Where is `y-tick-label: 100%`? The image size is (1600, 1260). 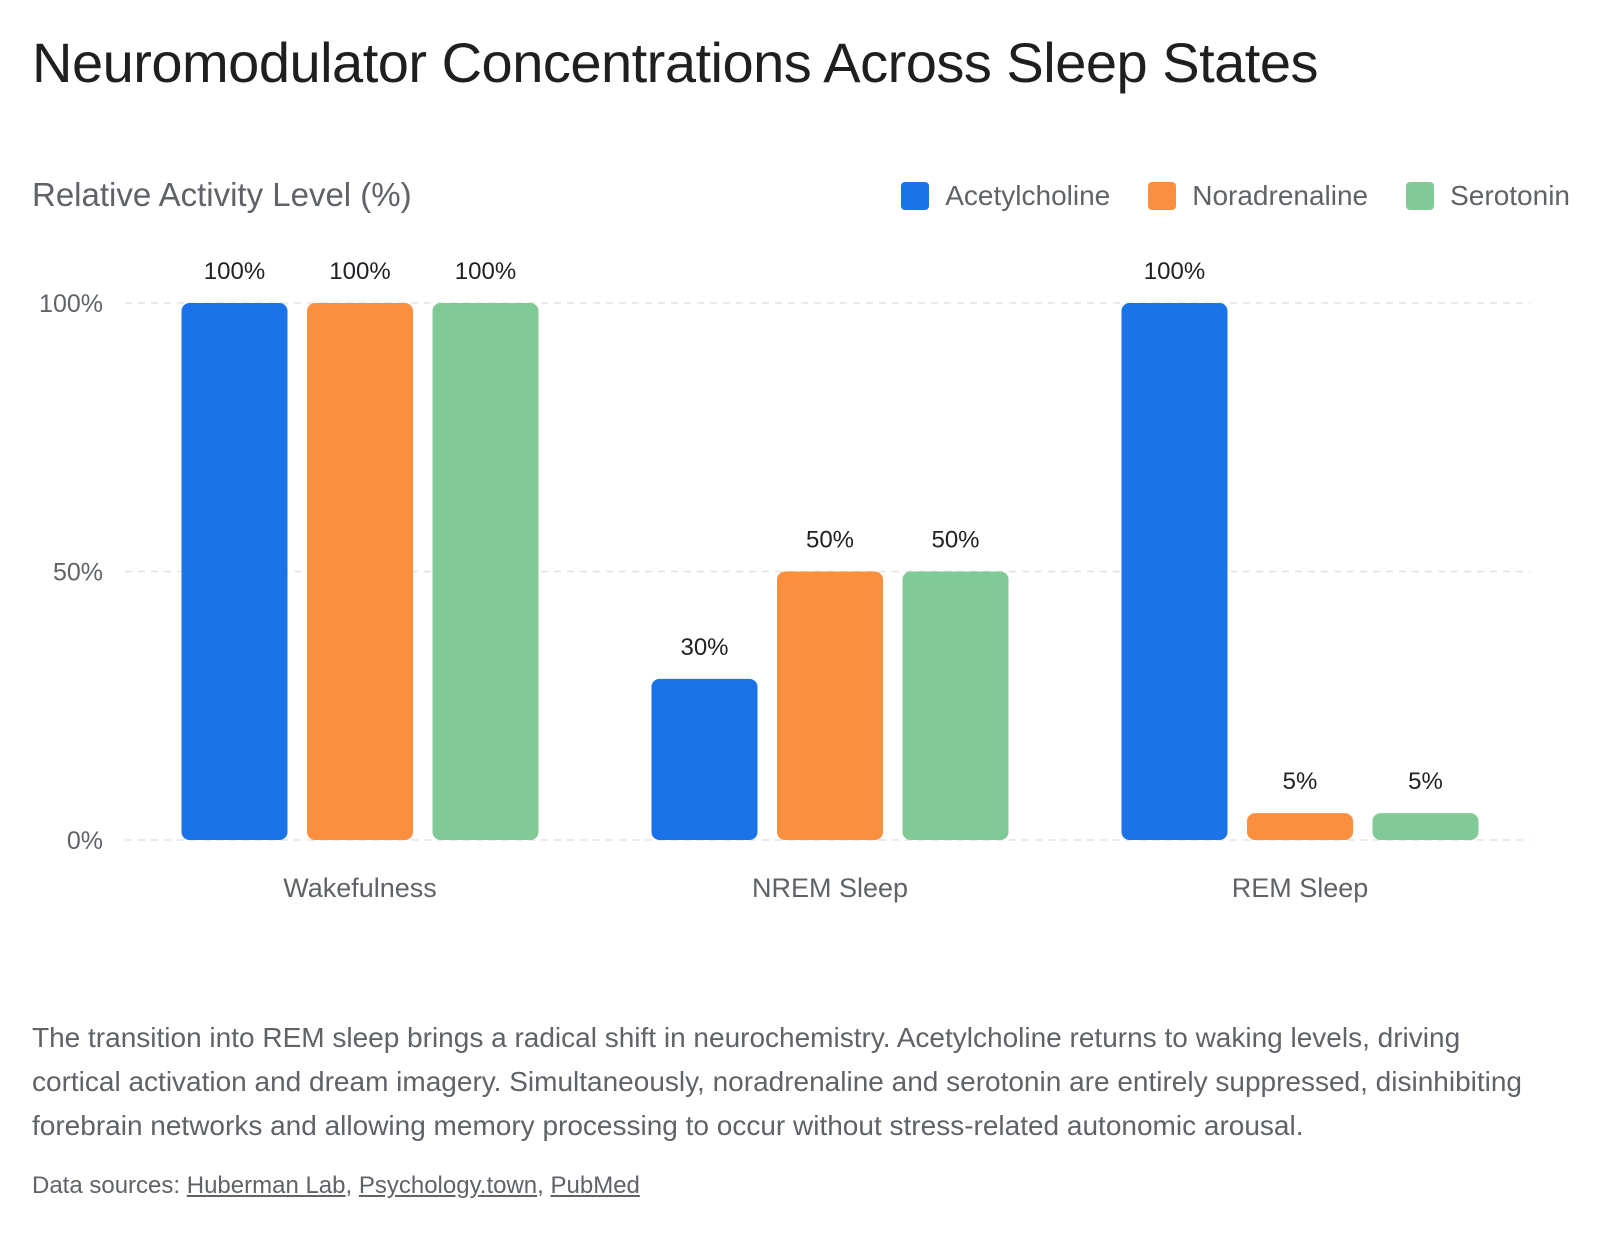
y-tick-label: 100% is located at coordinates (71, 304).